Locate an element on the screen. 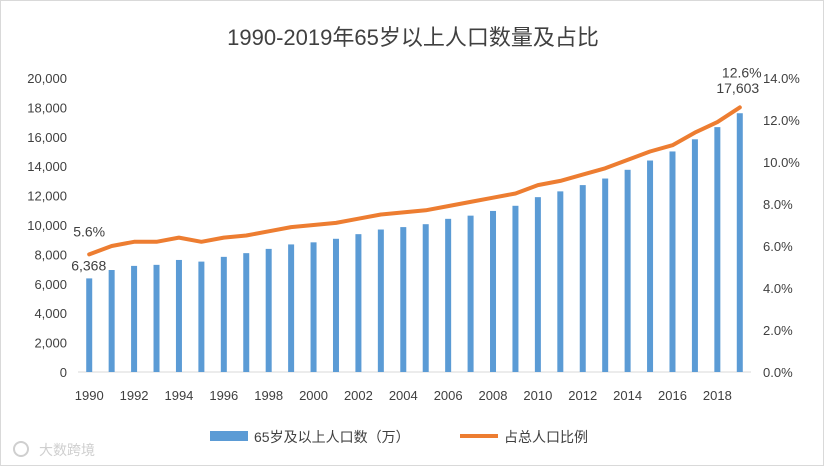 This screenshot has width=824, height=467. bar-2011 is located at coordinates (560, 281).